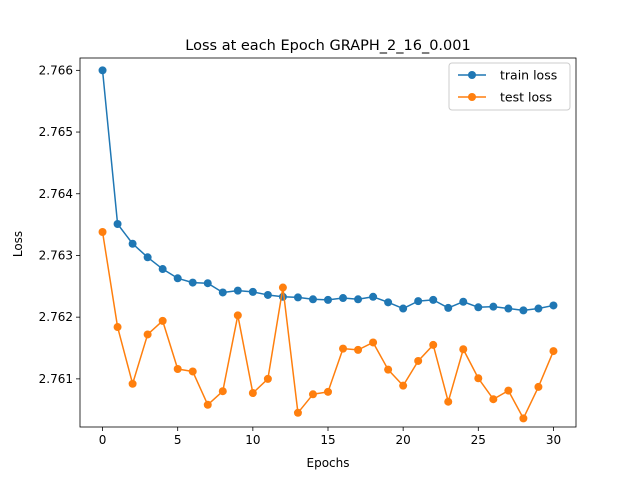  Describe the element at coordinates (252, 440) in the screenshot. I see `x-tick-label: 10` at that location.